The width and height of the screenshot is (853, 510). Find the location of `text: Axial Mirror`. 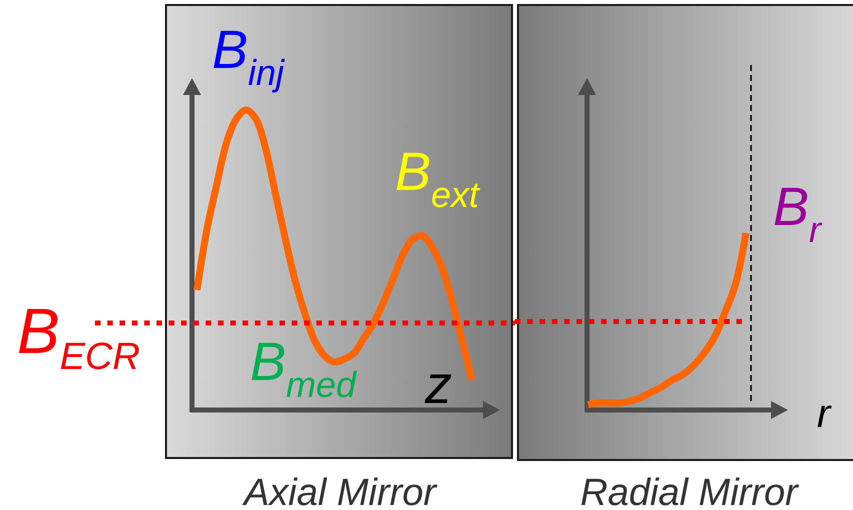

text: Axial Mirror is located at coordinates (340, 491).